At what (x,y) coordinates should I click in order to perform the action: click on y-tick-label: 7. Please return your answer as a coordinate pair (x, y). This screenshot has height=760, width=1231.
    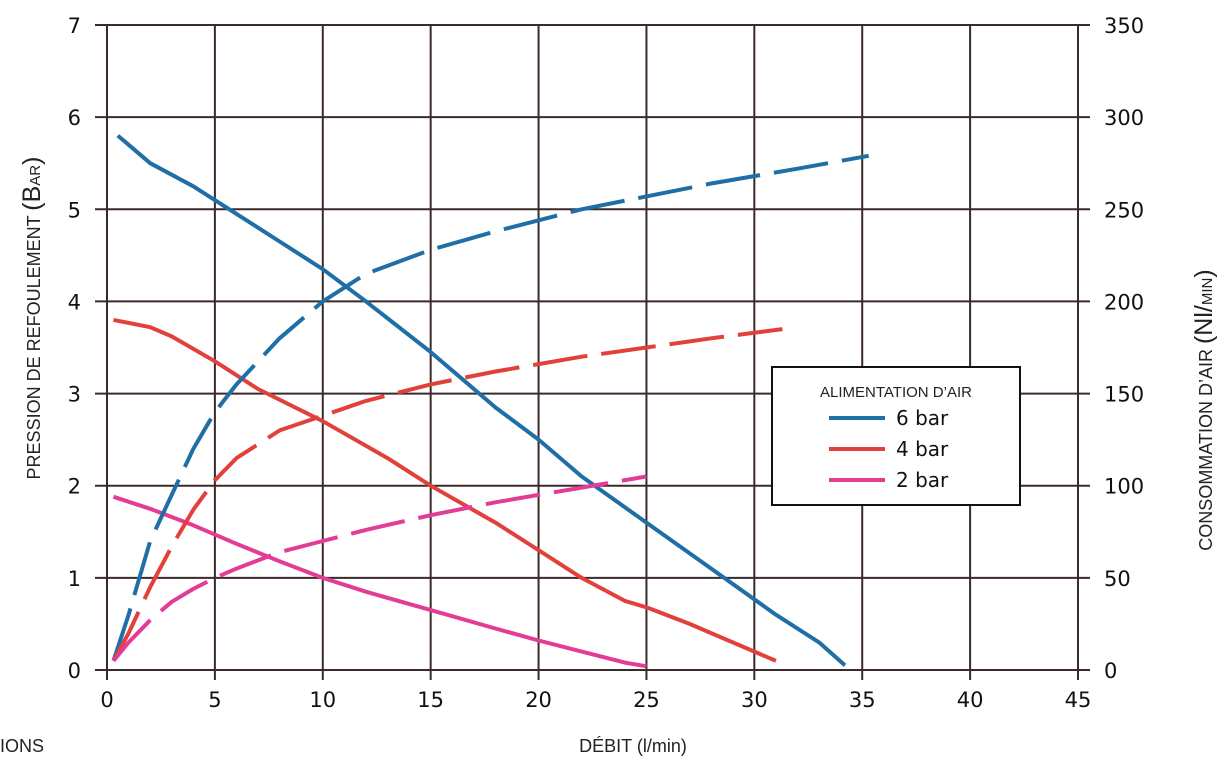
    Looking at the image, I should click on (74, 26).